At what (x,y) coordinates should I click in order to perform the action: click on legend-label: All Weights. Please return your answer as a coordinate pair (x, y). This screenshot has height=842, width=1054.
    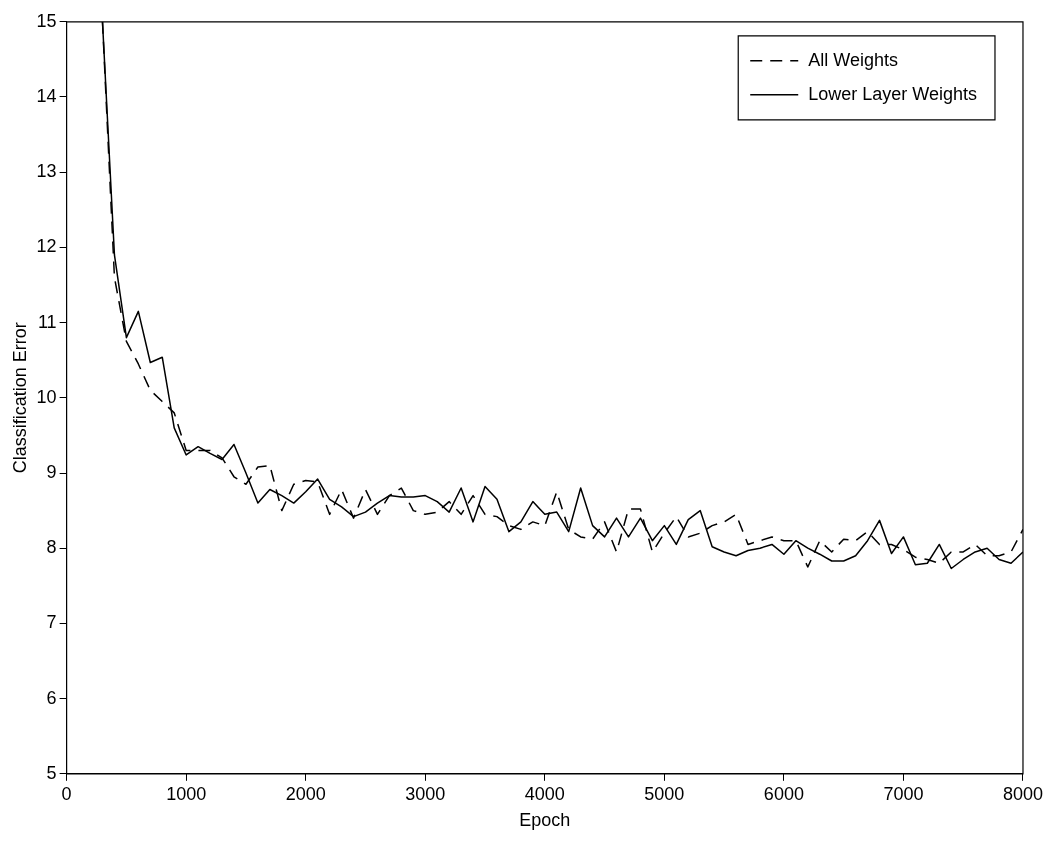
    Looking at the image, I should click on (853, 59).